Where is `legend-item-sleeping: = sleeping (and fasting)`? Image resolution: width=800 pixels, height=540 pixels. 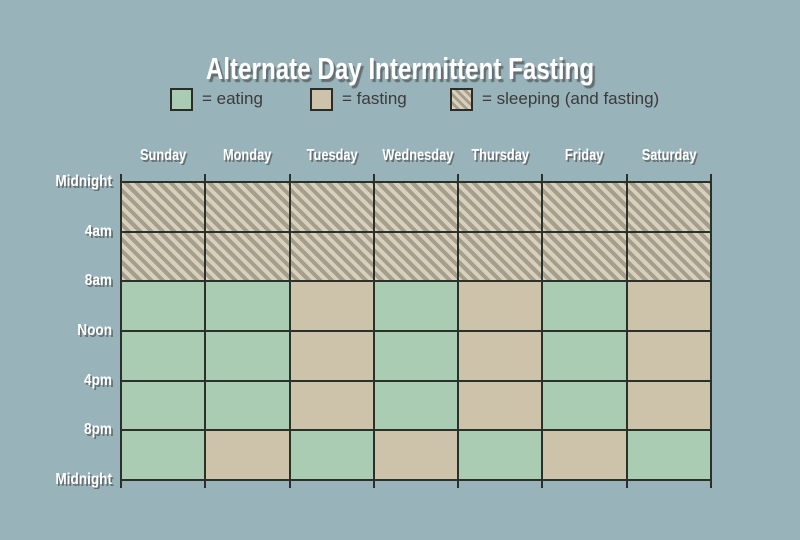
legend-item-sleeping: = sleeping (and fasting) is located at coordinates (554, 99).